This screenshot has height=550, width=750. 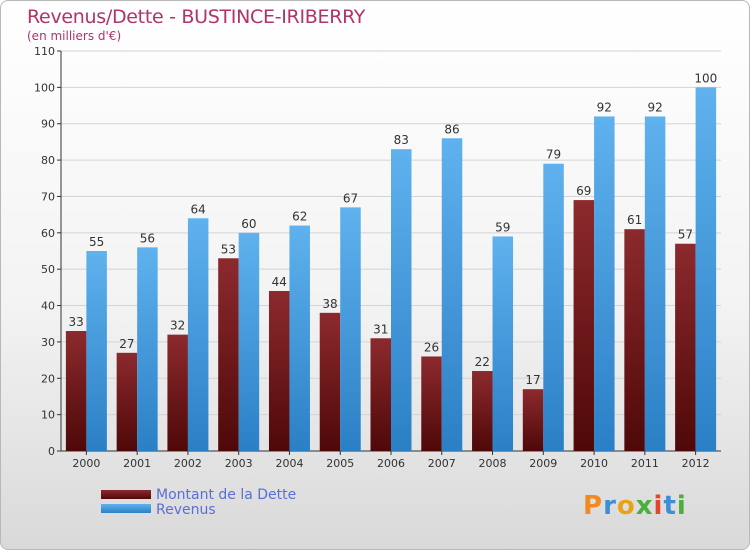 I want to click on x-tick-label: 2011, so click(x=645, y=463).